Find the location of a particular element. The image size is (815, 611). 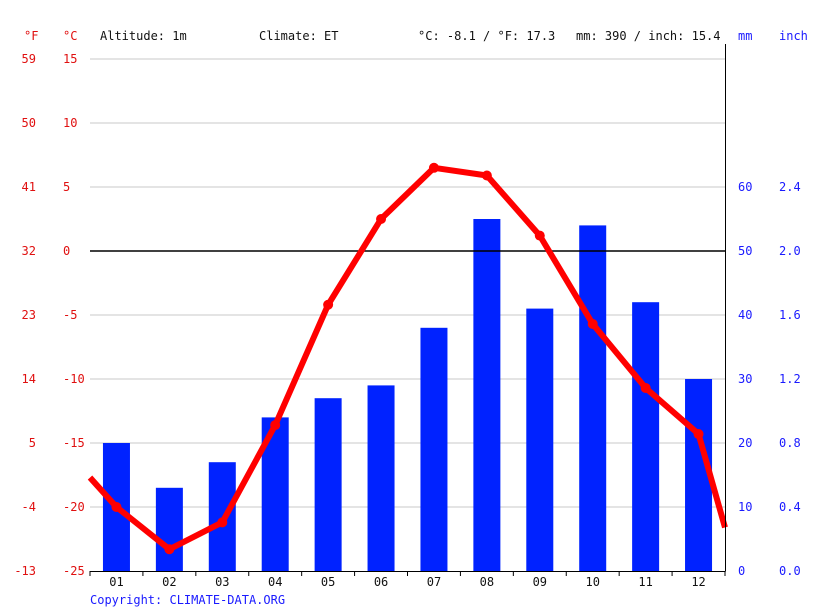

inch-tick-label: 0.4 is located at coordinates (790, 507).